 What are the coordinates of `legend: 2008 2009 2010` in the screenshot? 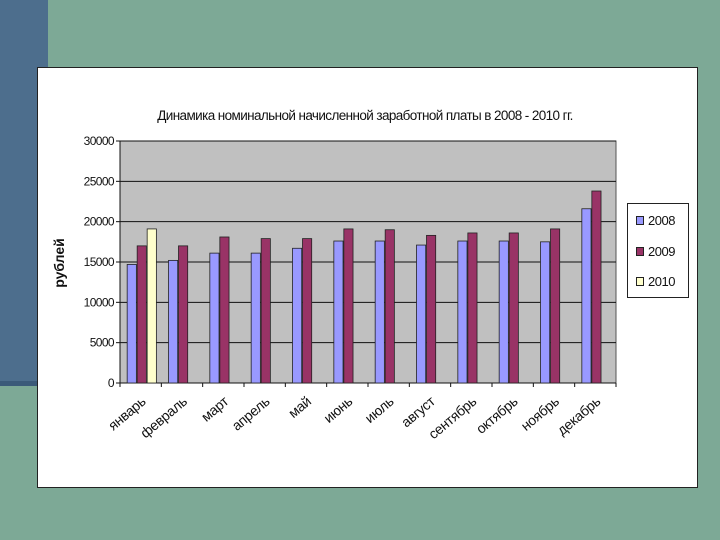 It's located at (658, 250).